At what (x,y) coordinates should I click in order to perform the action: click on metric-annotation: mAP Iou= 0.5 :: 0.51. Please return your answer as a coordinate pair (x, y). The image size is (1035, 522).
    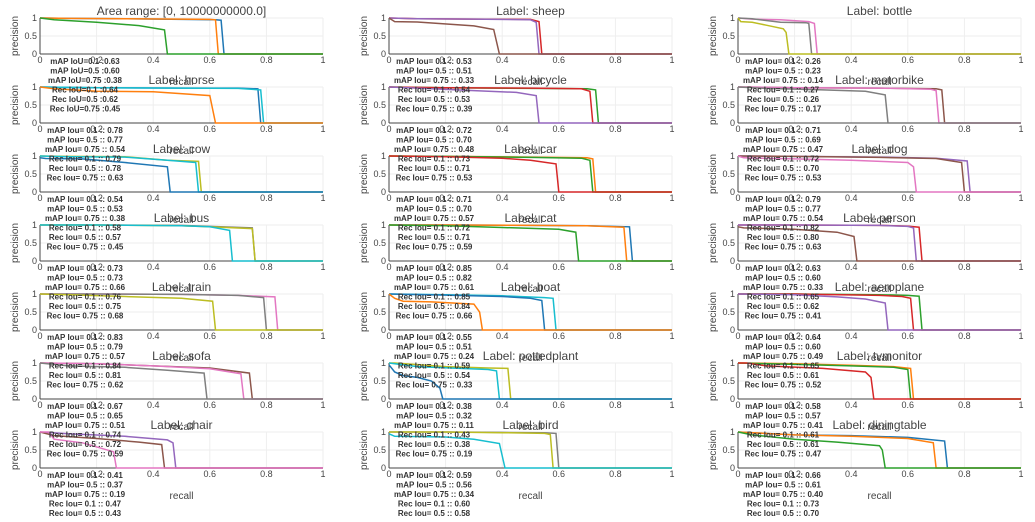
    Looking at the image, I should click on (434, 71).